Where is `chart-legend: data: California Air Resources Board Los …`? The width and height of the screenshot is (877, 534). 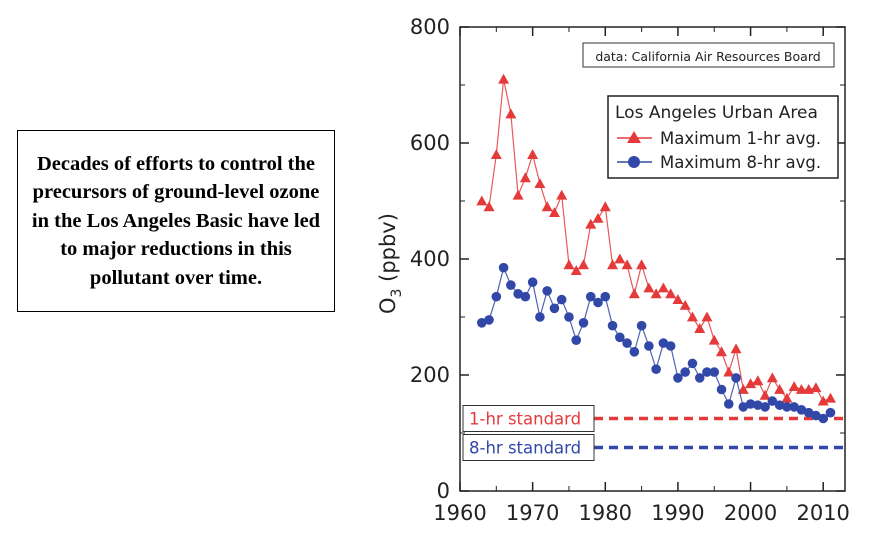
chart-legend: data: California Air Resources Board Los … is located at coordinates (710, 110).